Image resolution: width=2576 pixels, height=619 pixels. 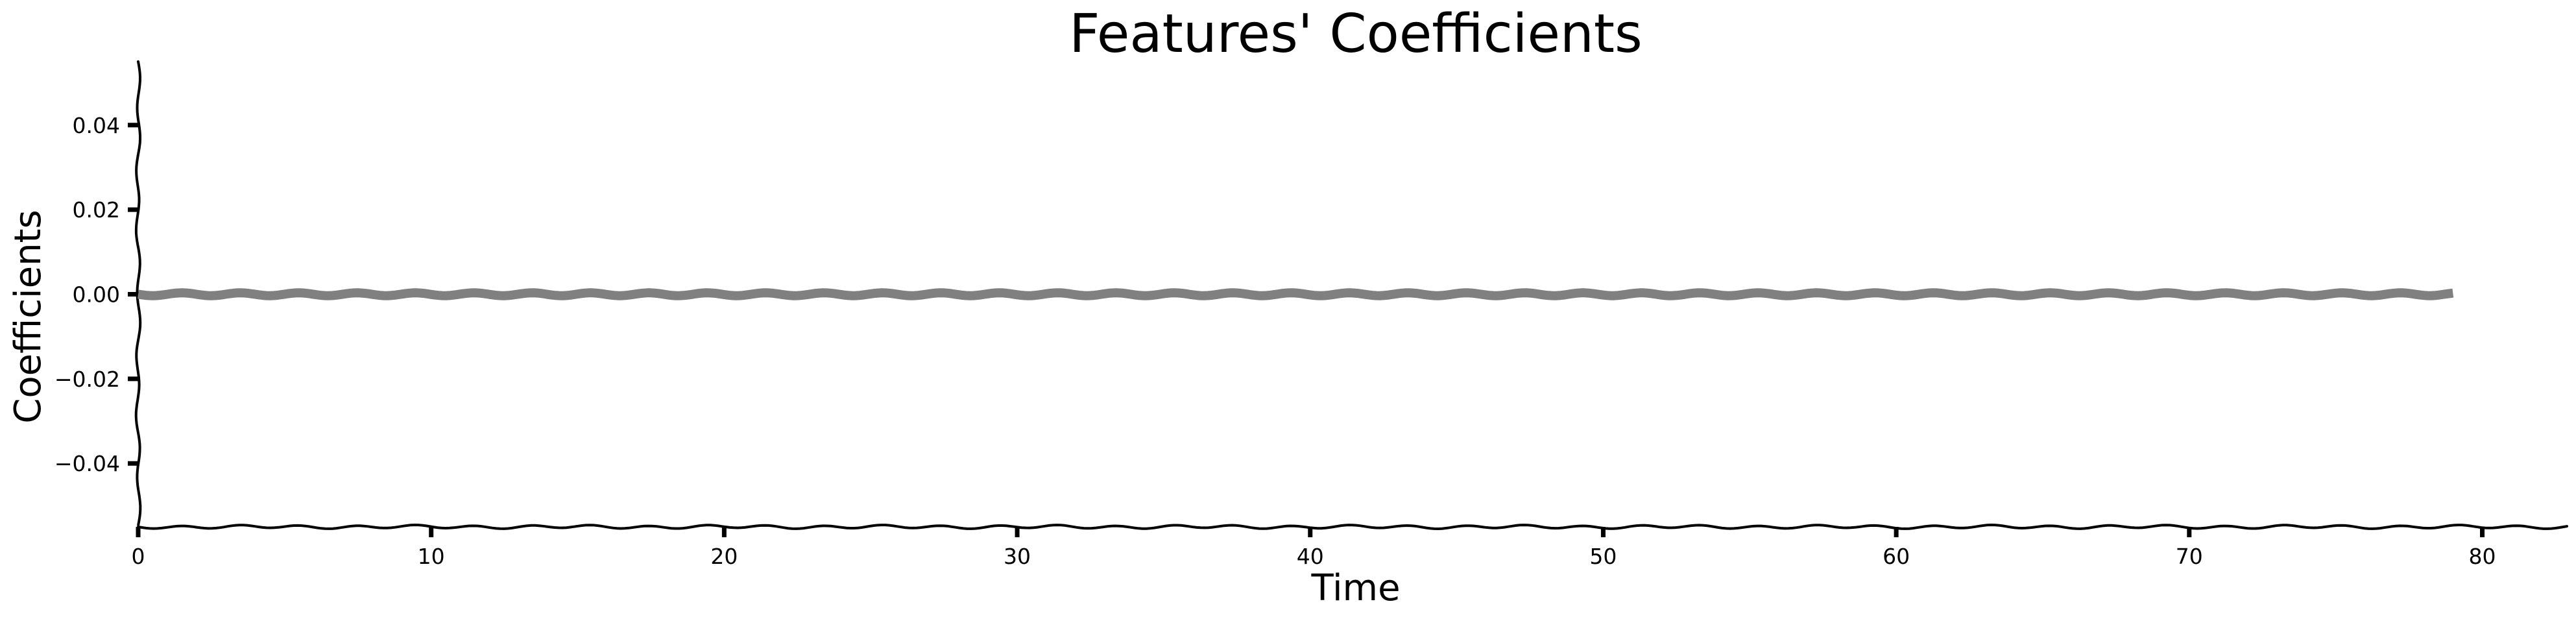 I want to click on x-tick-label: 70, so click(x=2189, y=557).